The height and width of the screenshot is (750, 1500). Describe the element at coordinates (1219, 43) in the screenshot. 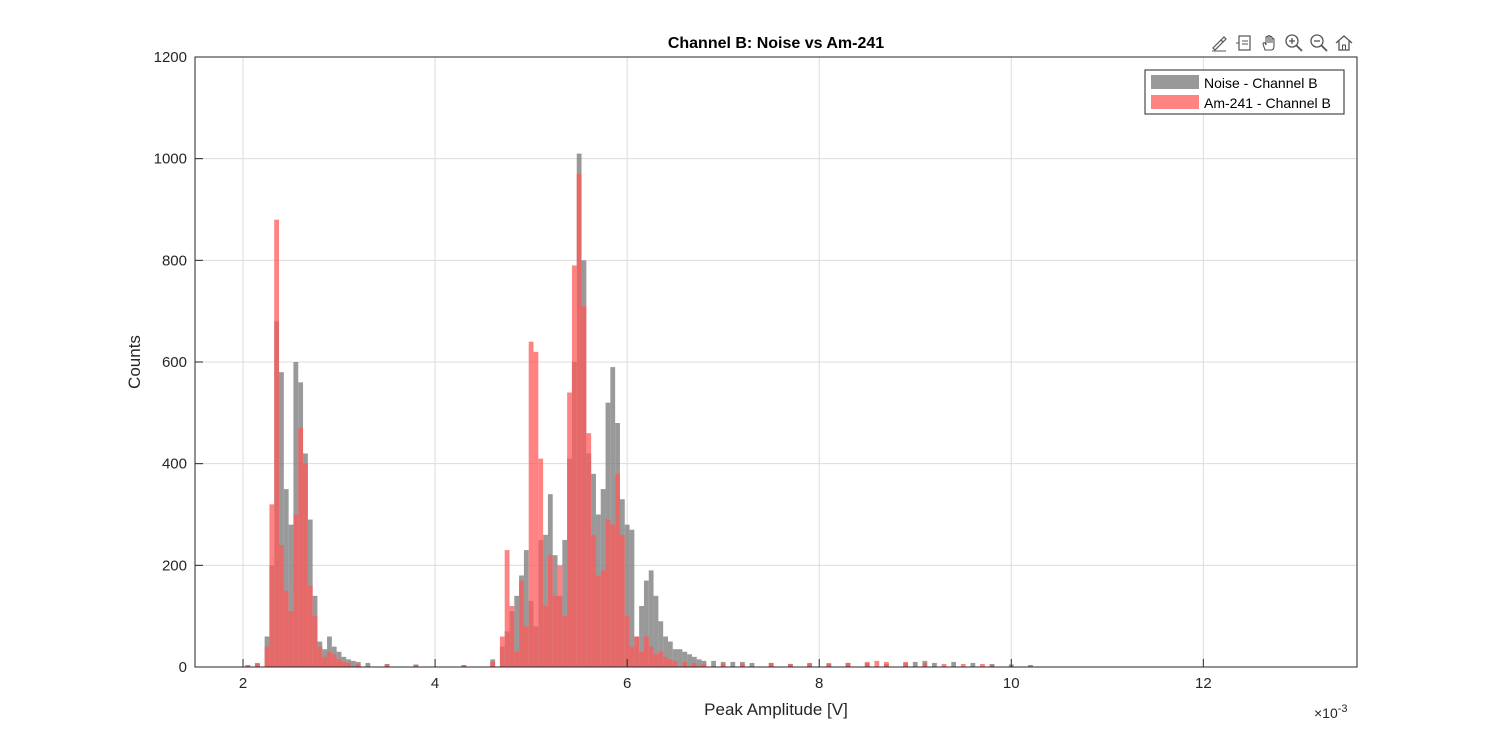

I see `brush-icon` at that location.